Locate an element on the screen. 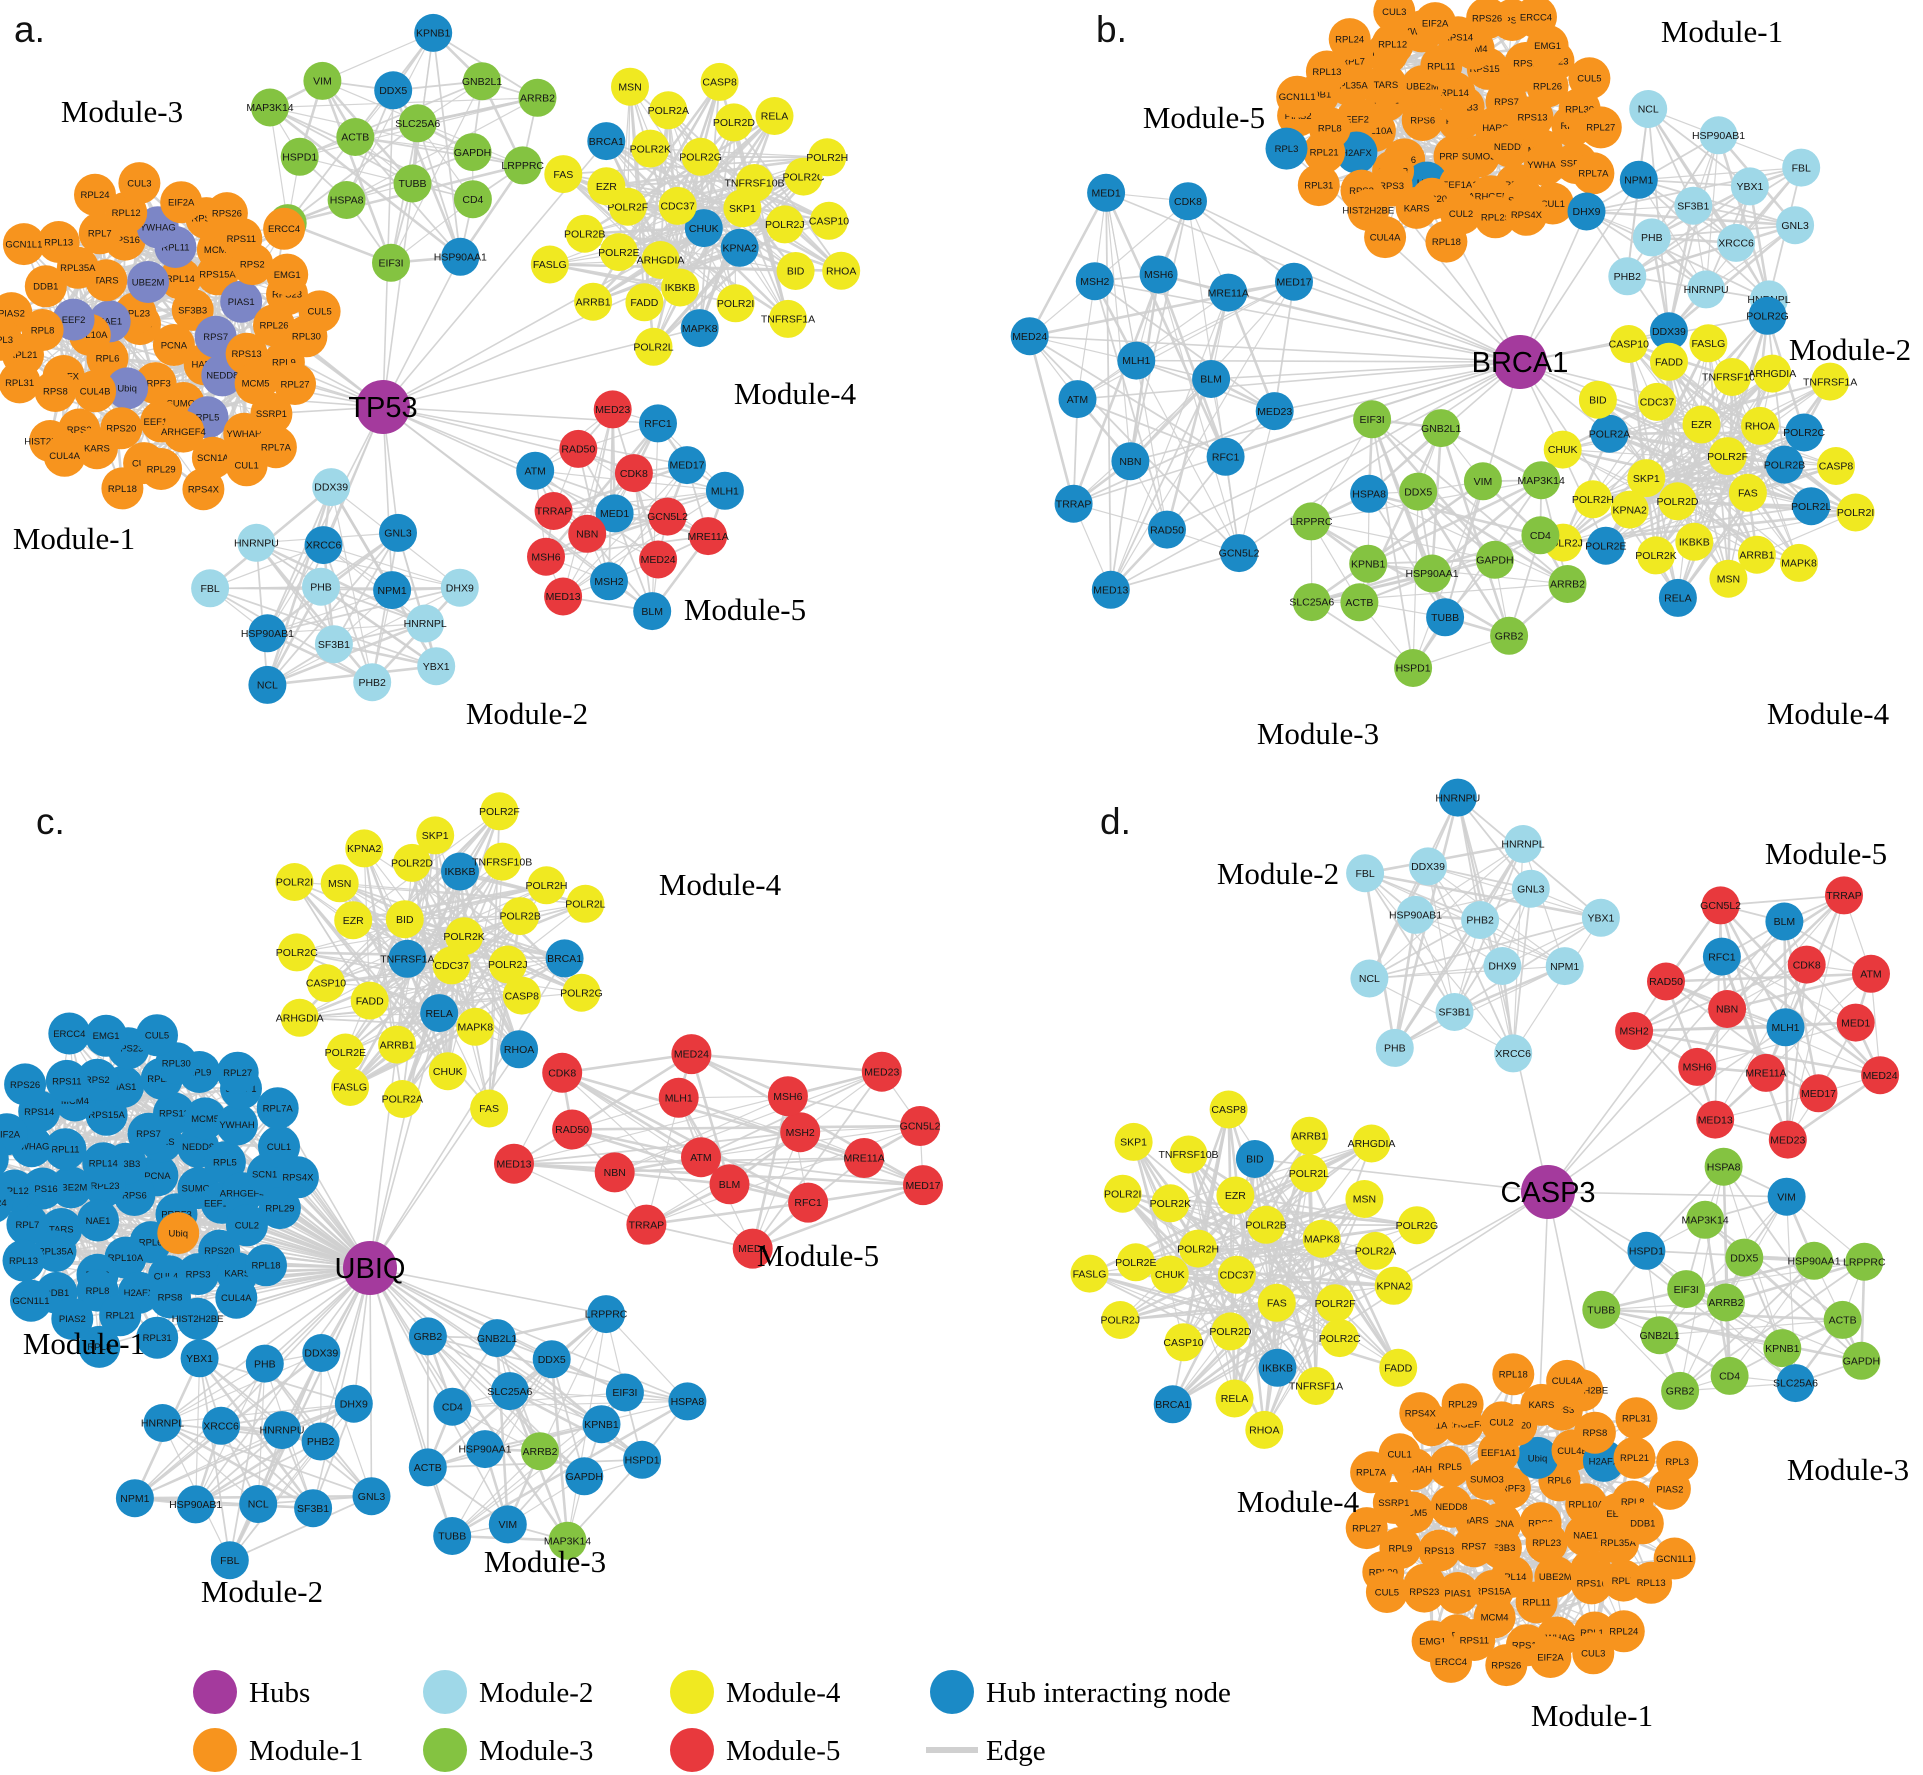 This screenshot has height=1775, width=1923. node-RPS23: RPS23 is located at coordinates (1424, 1591).